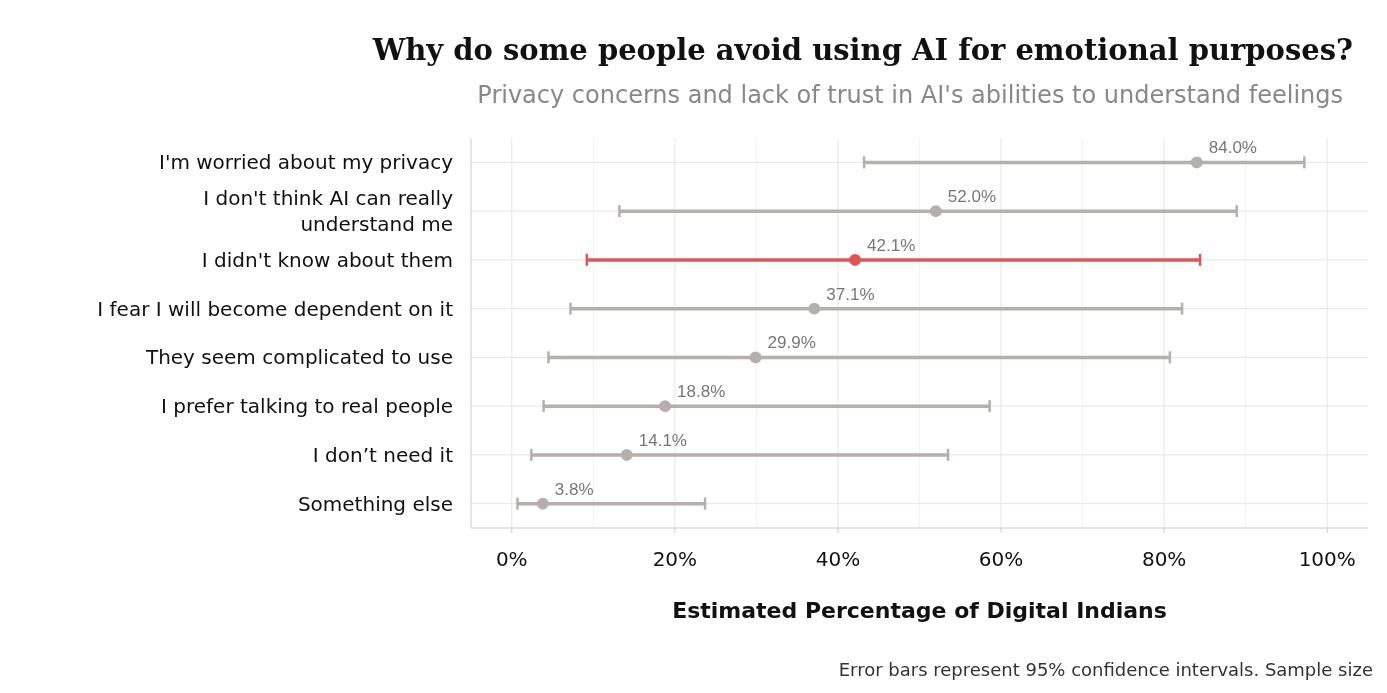 The image size is (1387, 693). What do you see at coordinates (1001, 559) in the screenshot?
I see `x-tick-label: 60%` at bounding box center [1001, 559].